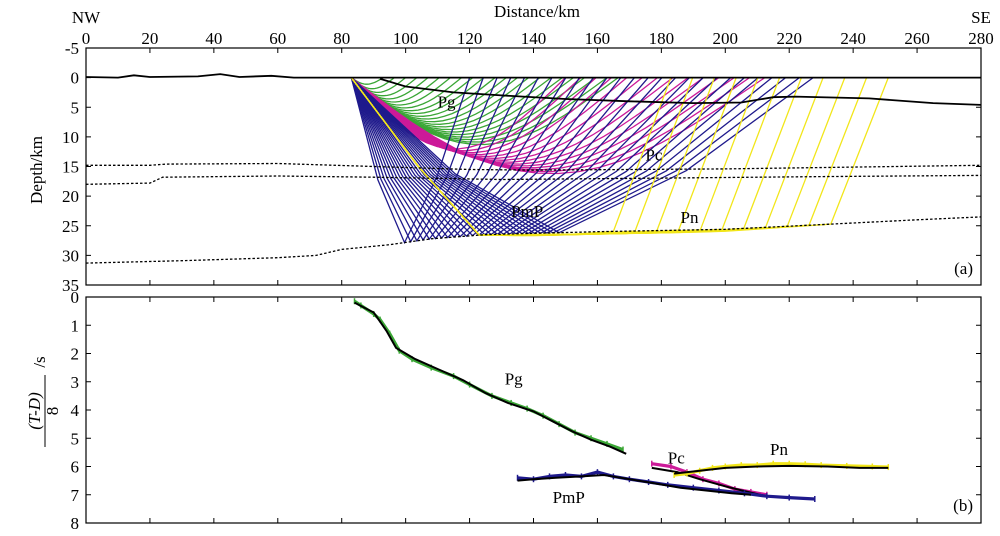 This screenshot has height=536, width=1000. I want to click on interface-basement, so click(680, 91).